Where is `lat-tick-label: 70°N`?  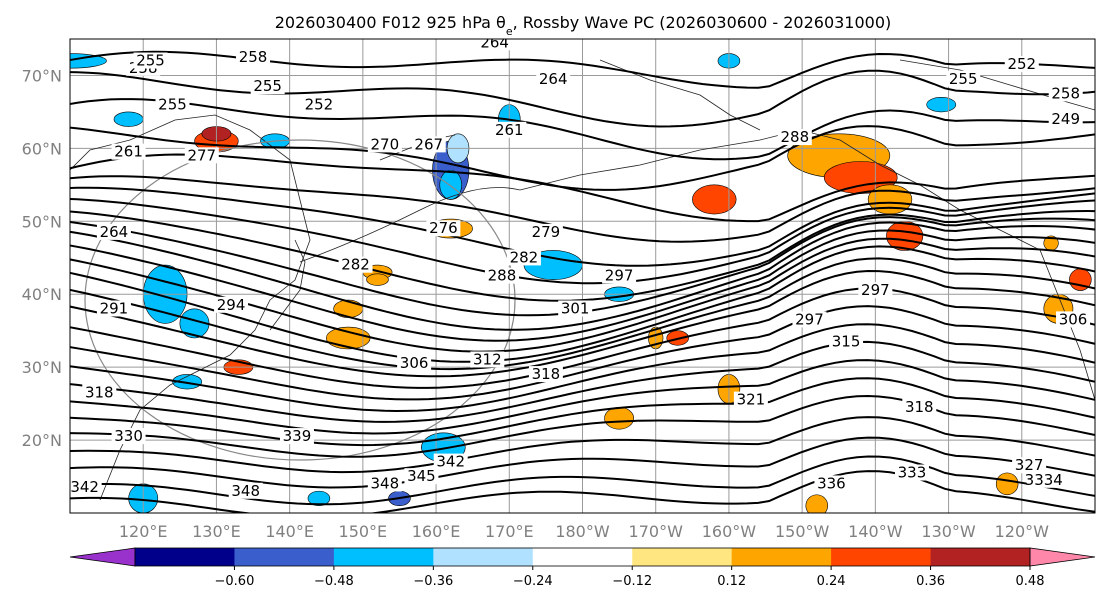 lat-tick-label: 70°N is located at coordinates (42, 75).